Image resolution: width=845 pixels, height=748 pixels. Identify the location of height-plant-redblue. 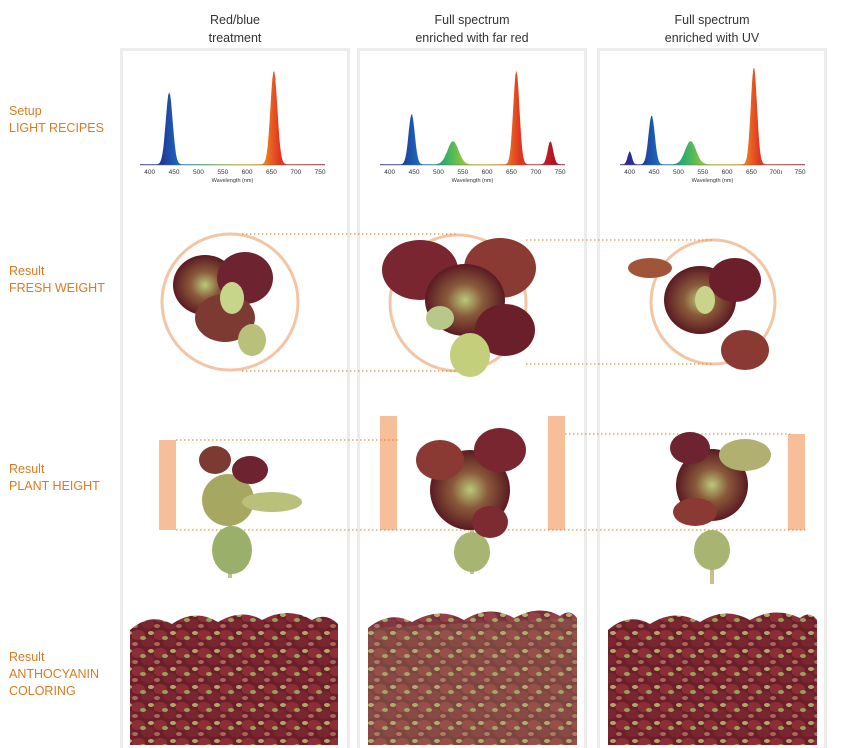
(250, 512).